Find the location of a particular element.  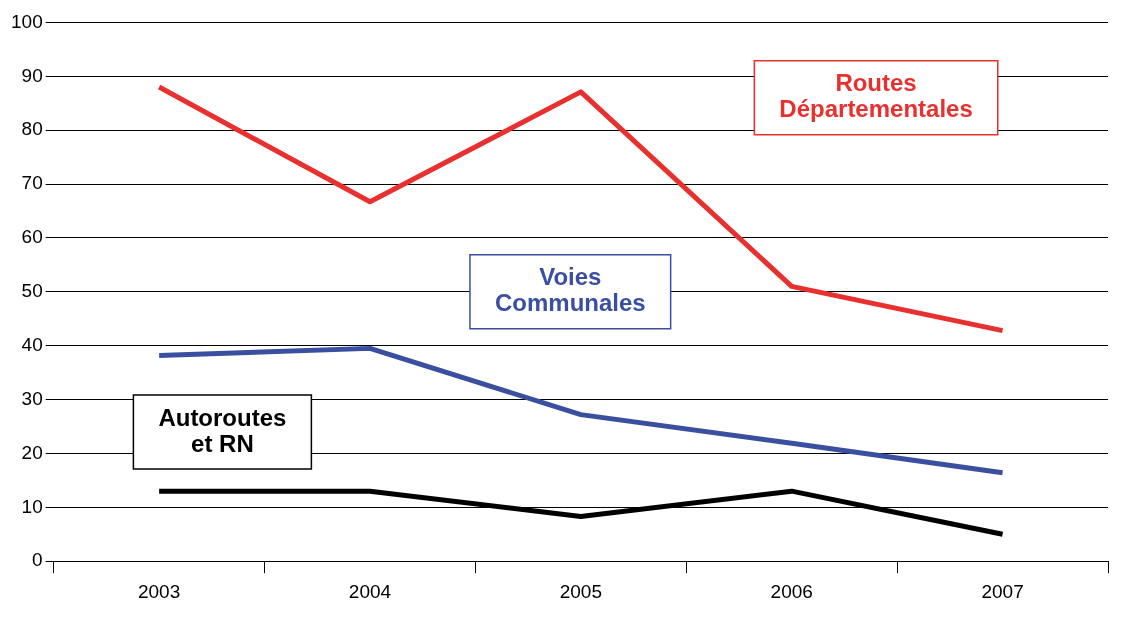

x-tick-label: 2003 is located at coordinates (159, 591).